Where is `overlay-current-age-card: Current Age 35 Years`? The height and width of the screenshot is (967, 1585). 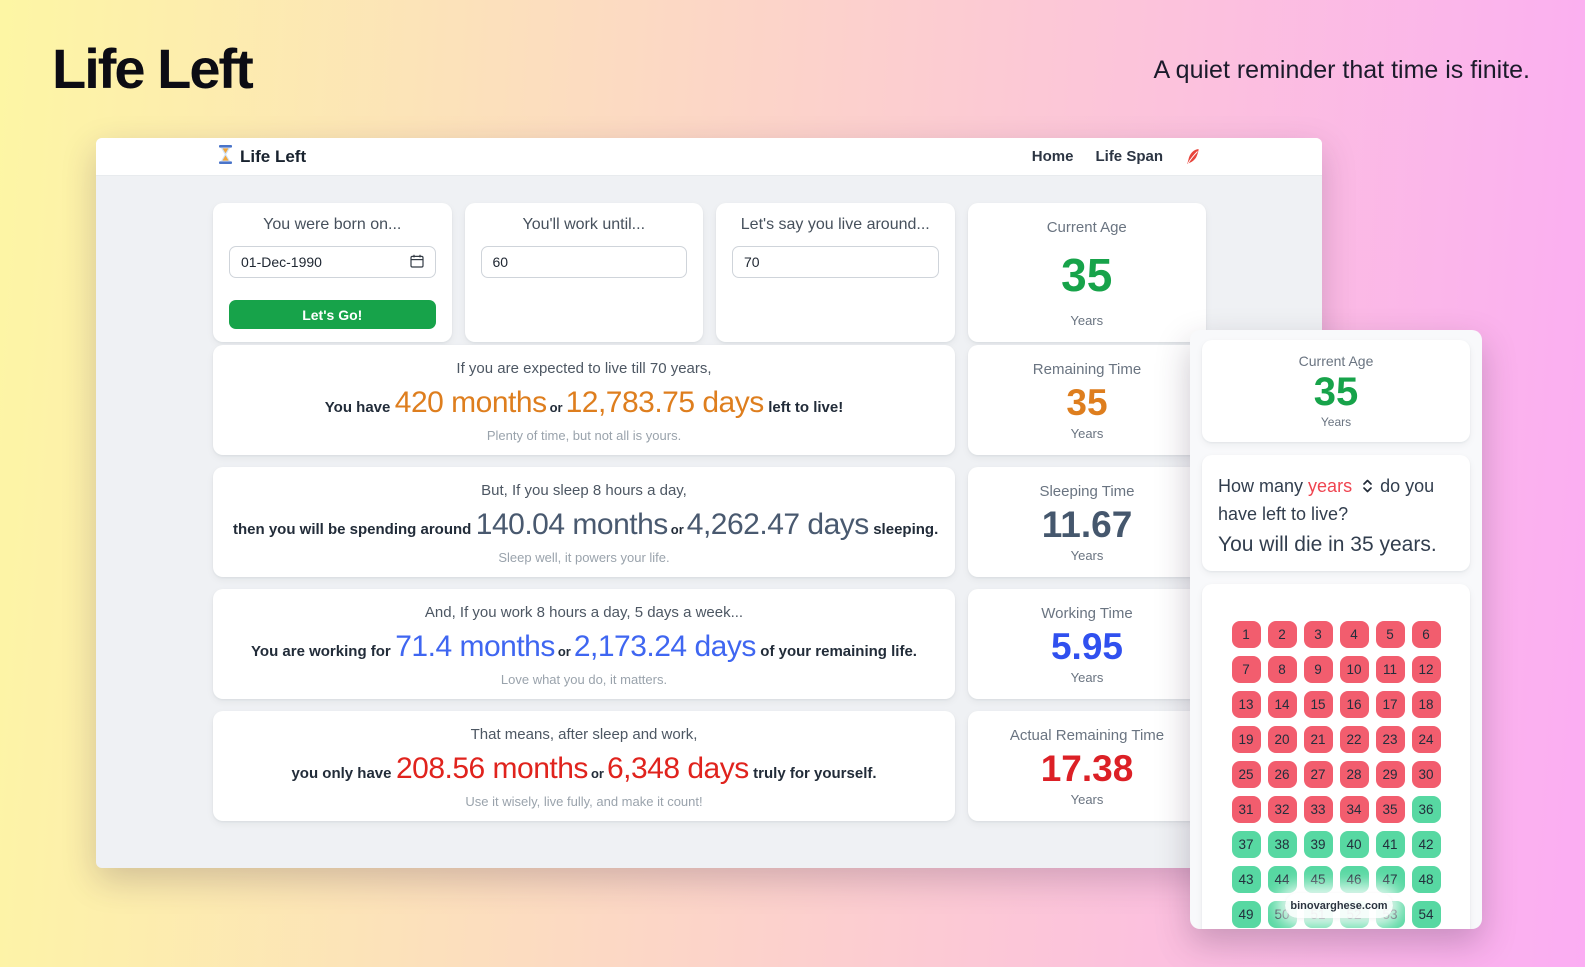
overlay-current-age-card: Current Age 35 Years is located at coordinates (1336, 391).